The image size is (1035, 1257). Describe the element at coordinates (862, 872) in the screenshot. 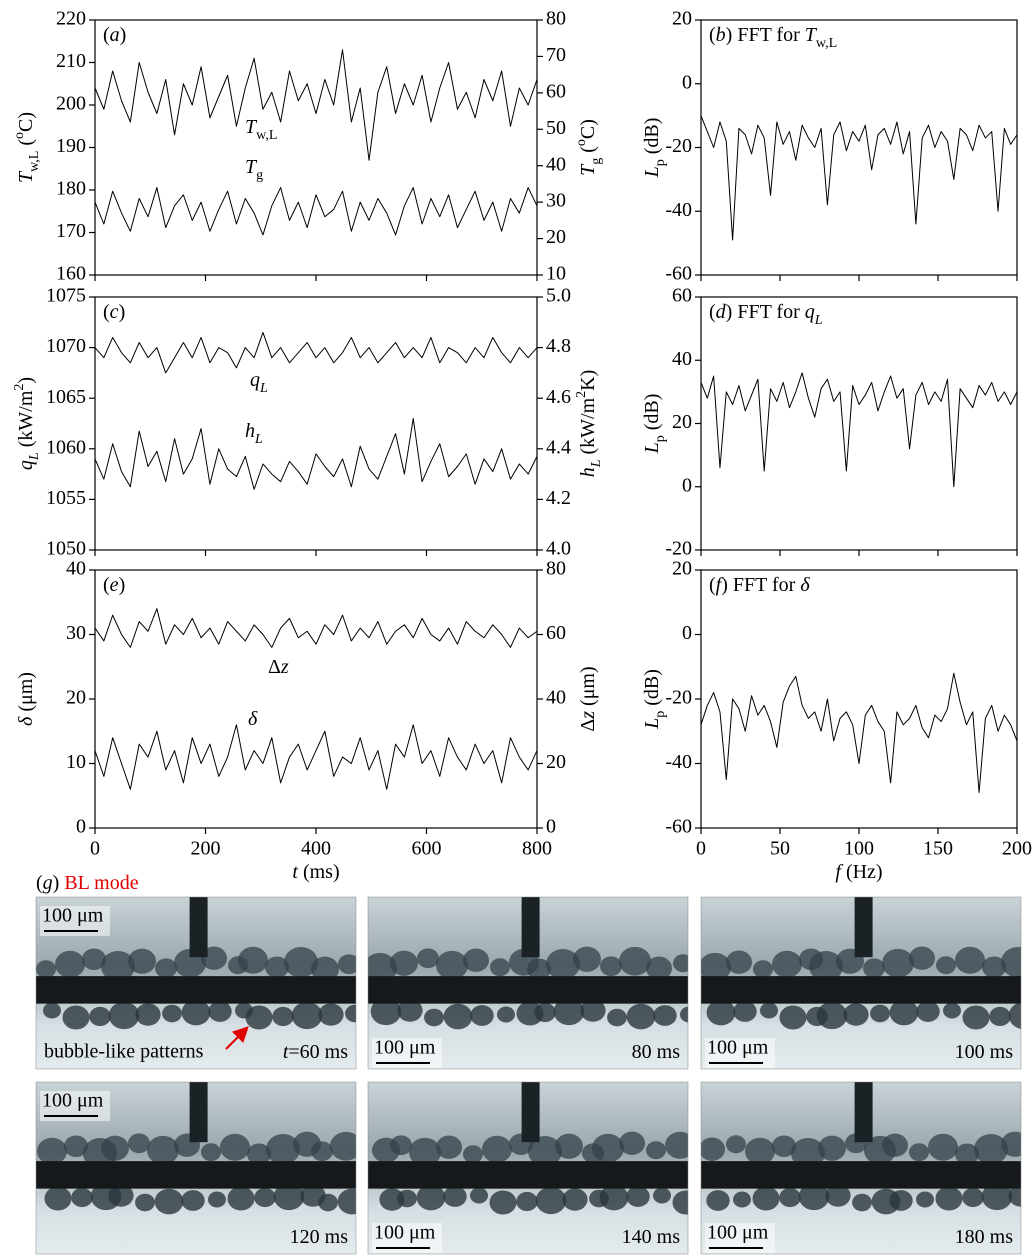

I see `text-part: (Hz)` at that location.